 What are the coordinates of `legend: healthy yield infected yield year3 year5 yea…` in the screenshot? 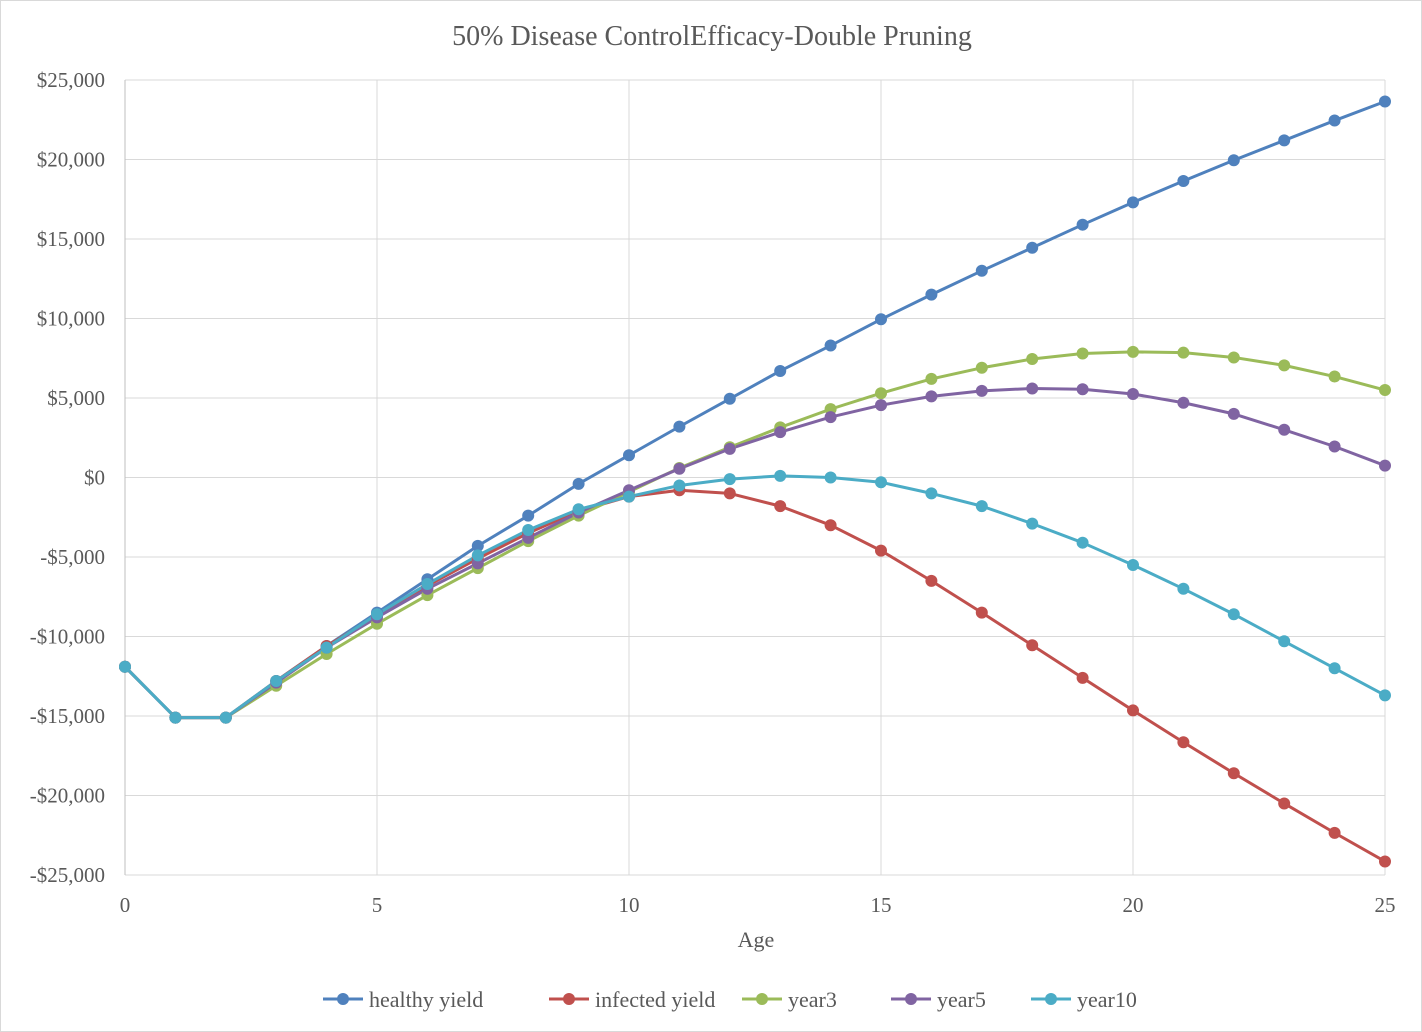 It's located at (730, 999).